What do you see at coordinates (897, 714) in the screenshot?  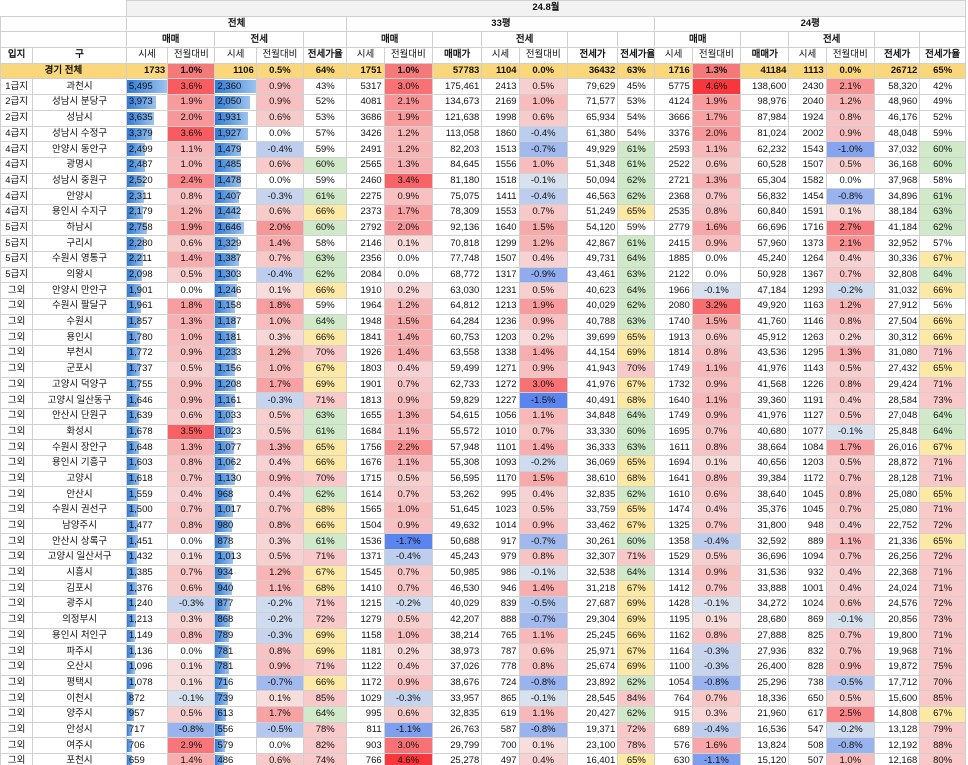 I see `value-cell: 14,808` at bounding box center [897, 714].